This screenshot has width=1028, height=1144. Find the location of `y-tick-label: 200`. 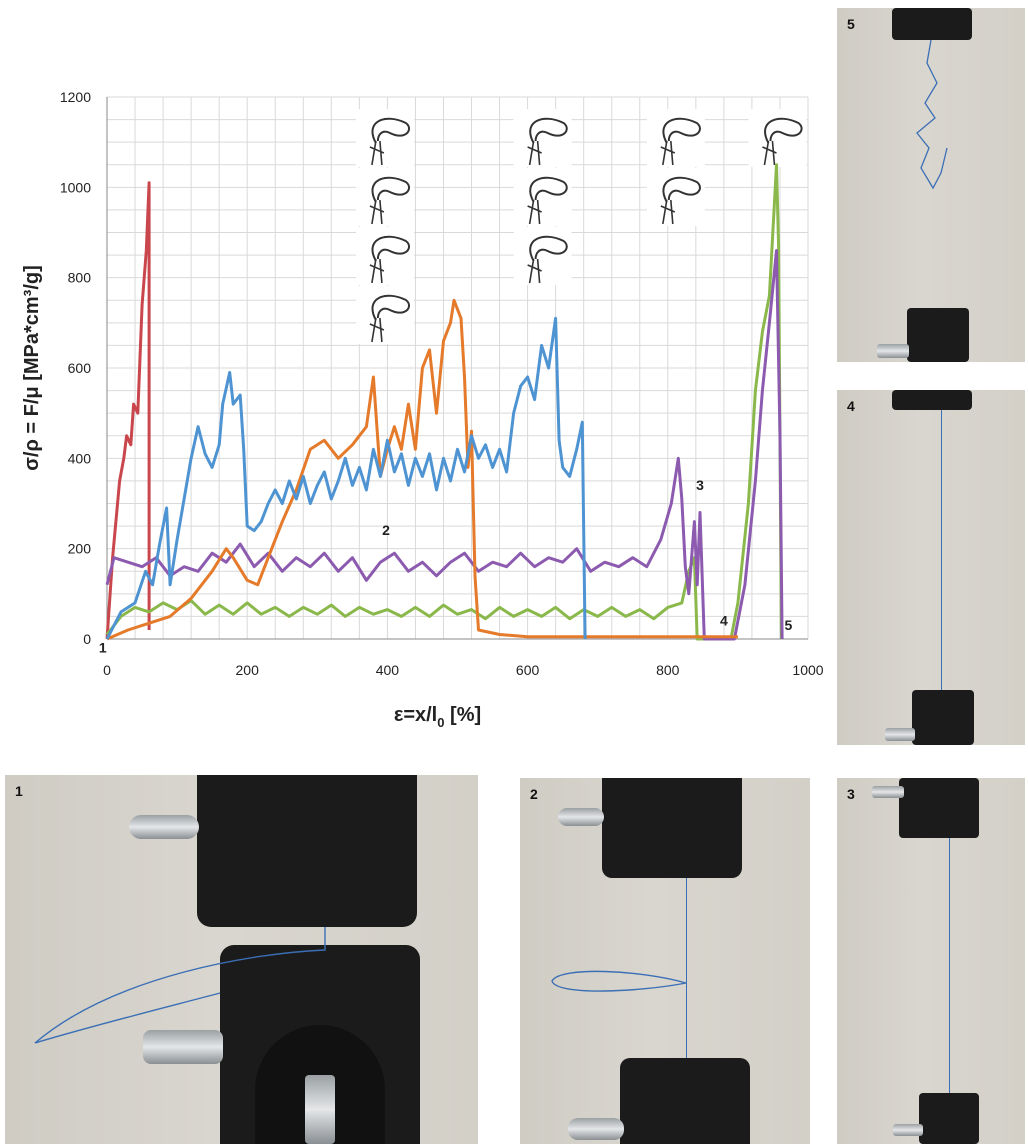

y-tick-label: 200 is located at coordinates (80, 549).